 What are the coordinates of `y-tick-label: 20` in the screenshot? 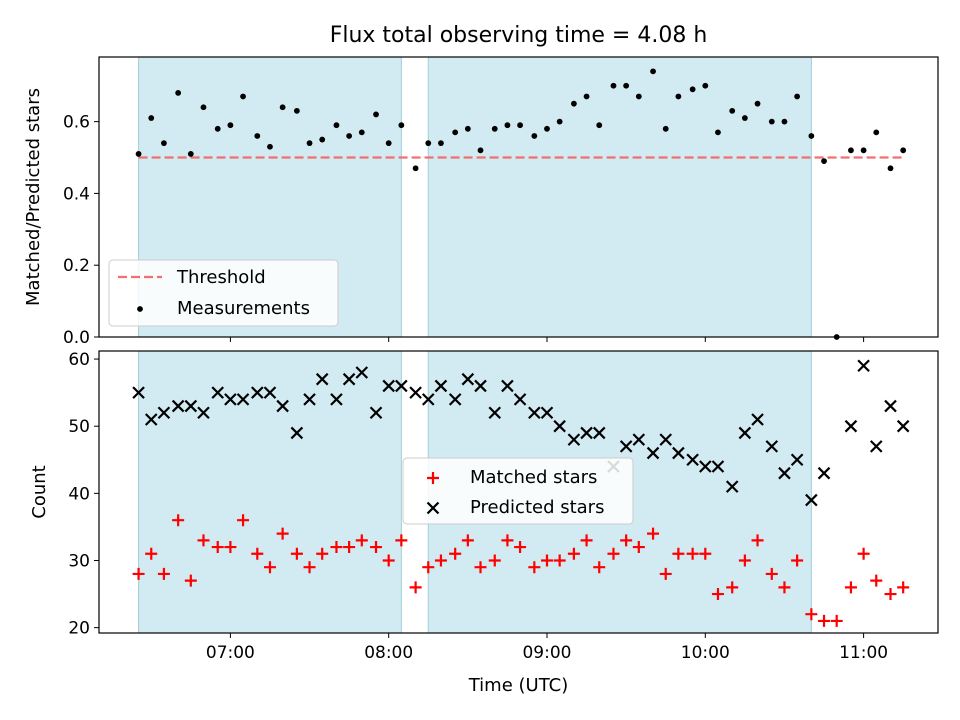 It's located at (79, 629).